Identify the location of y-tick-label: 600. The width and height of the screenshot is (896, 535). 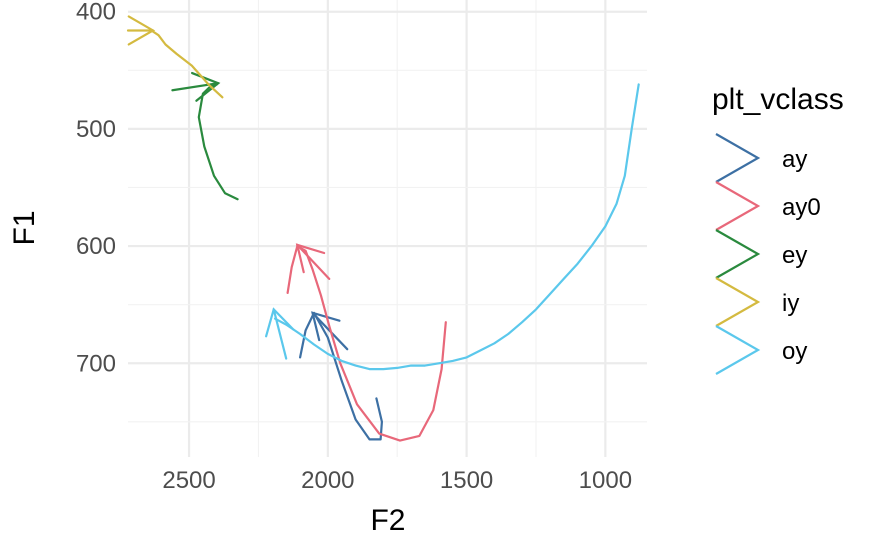
(96, 246).